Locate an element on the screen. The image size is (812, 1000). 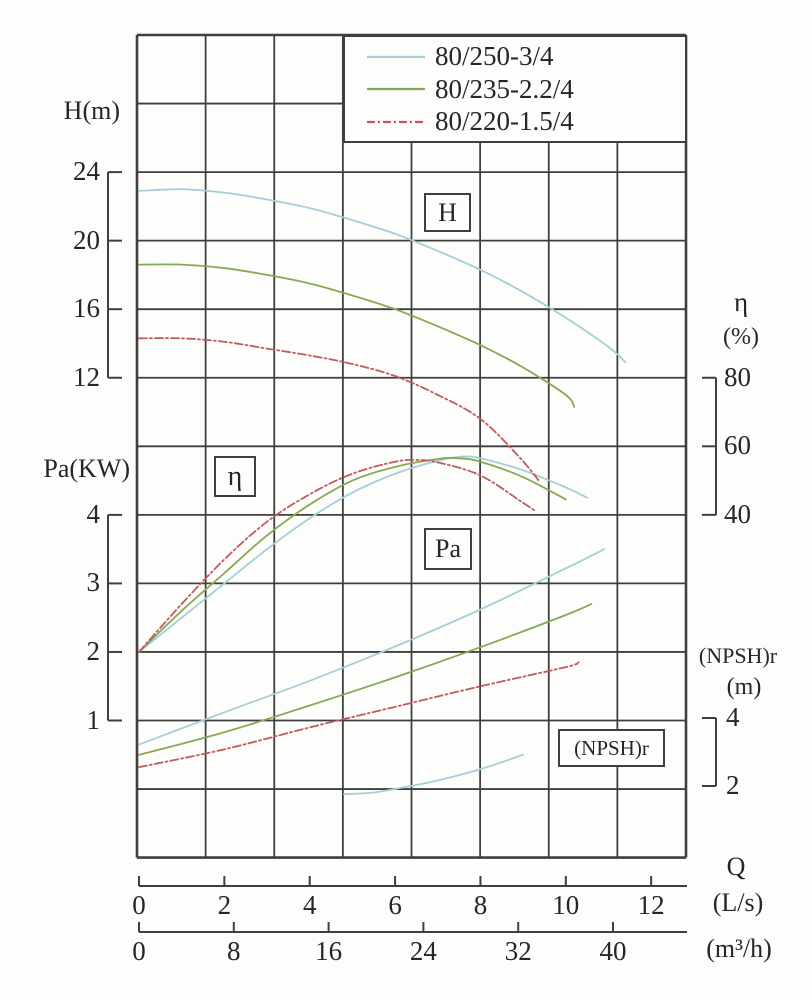
pa-axis-tick-label: 2 is located at coordinates (93, 650).